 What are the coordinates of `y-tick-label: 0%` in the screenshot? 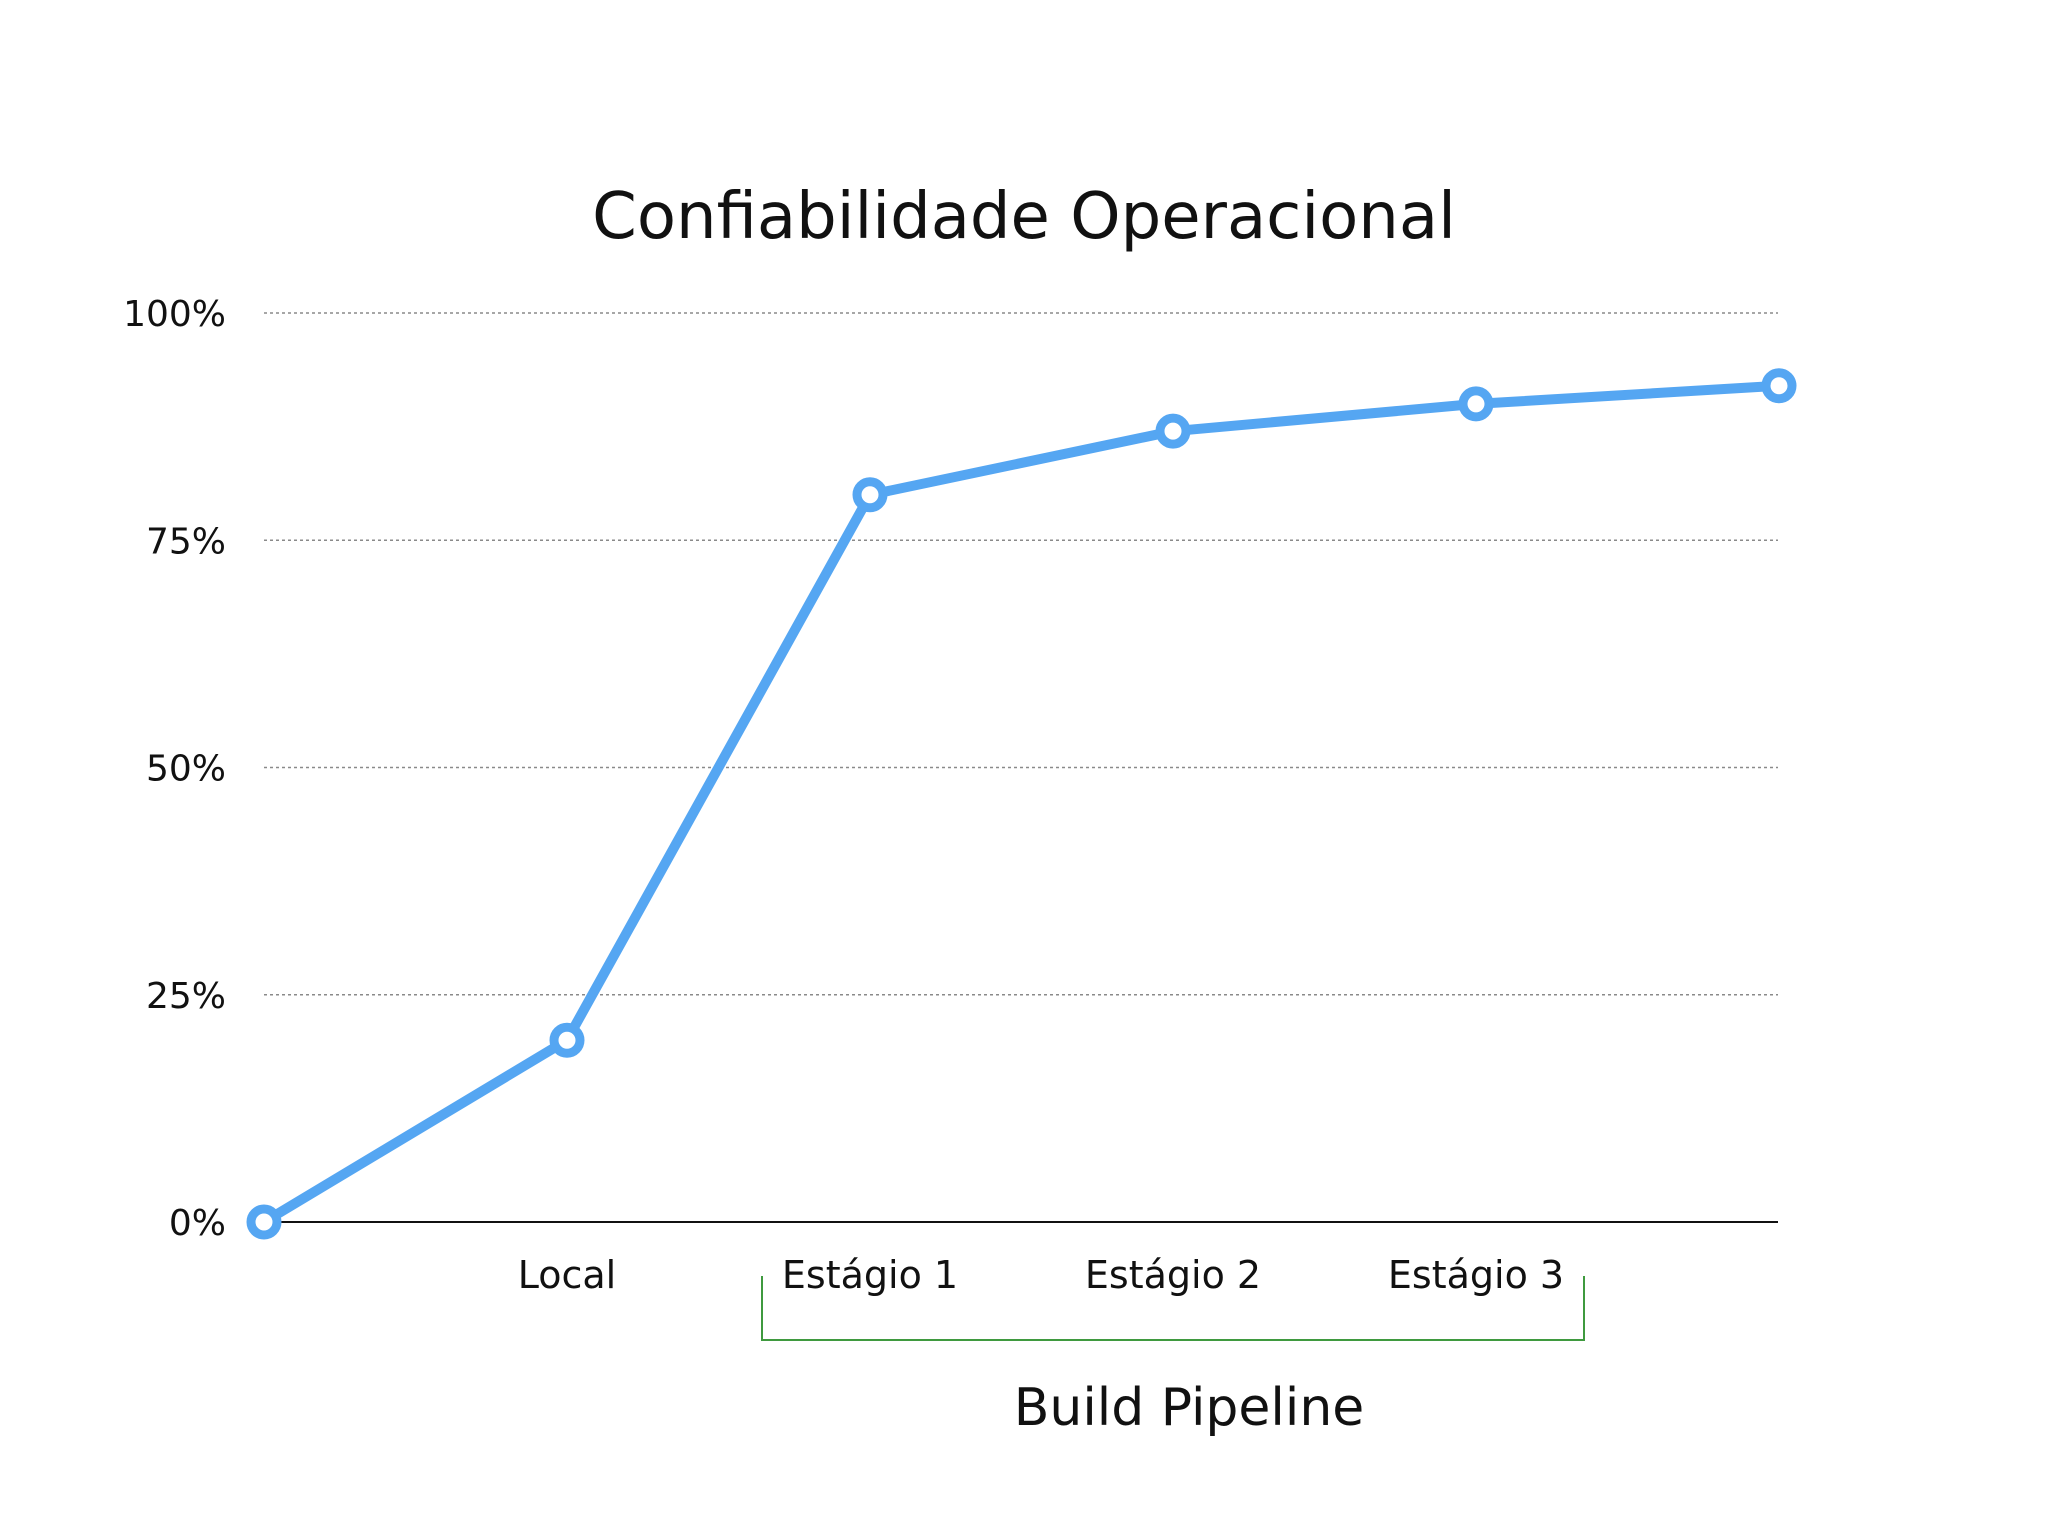 It's located at (197, 1223).